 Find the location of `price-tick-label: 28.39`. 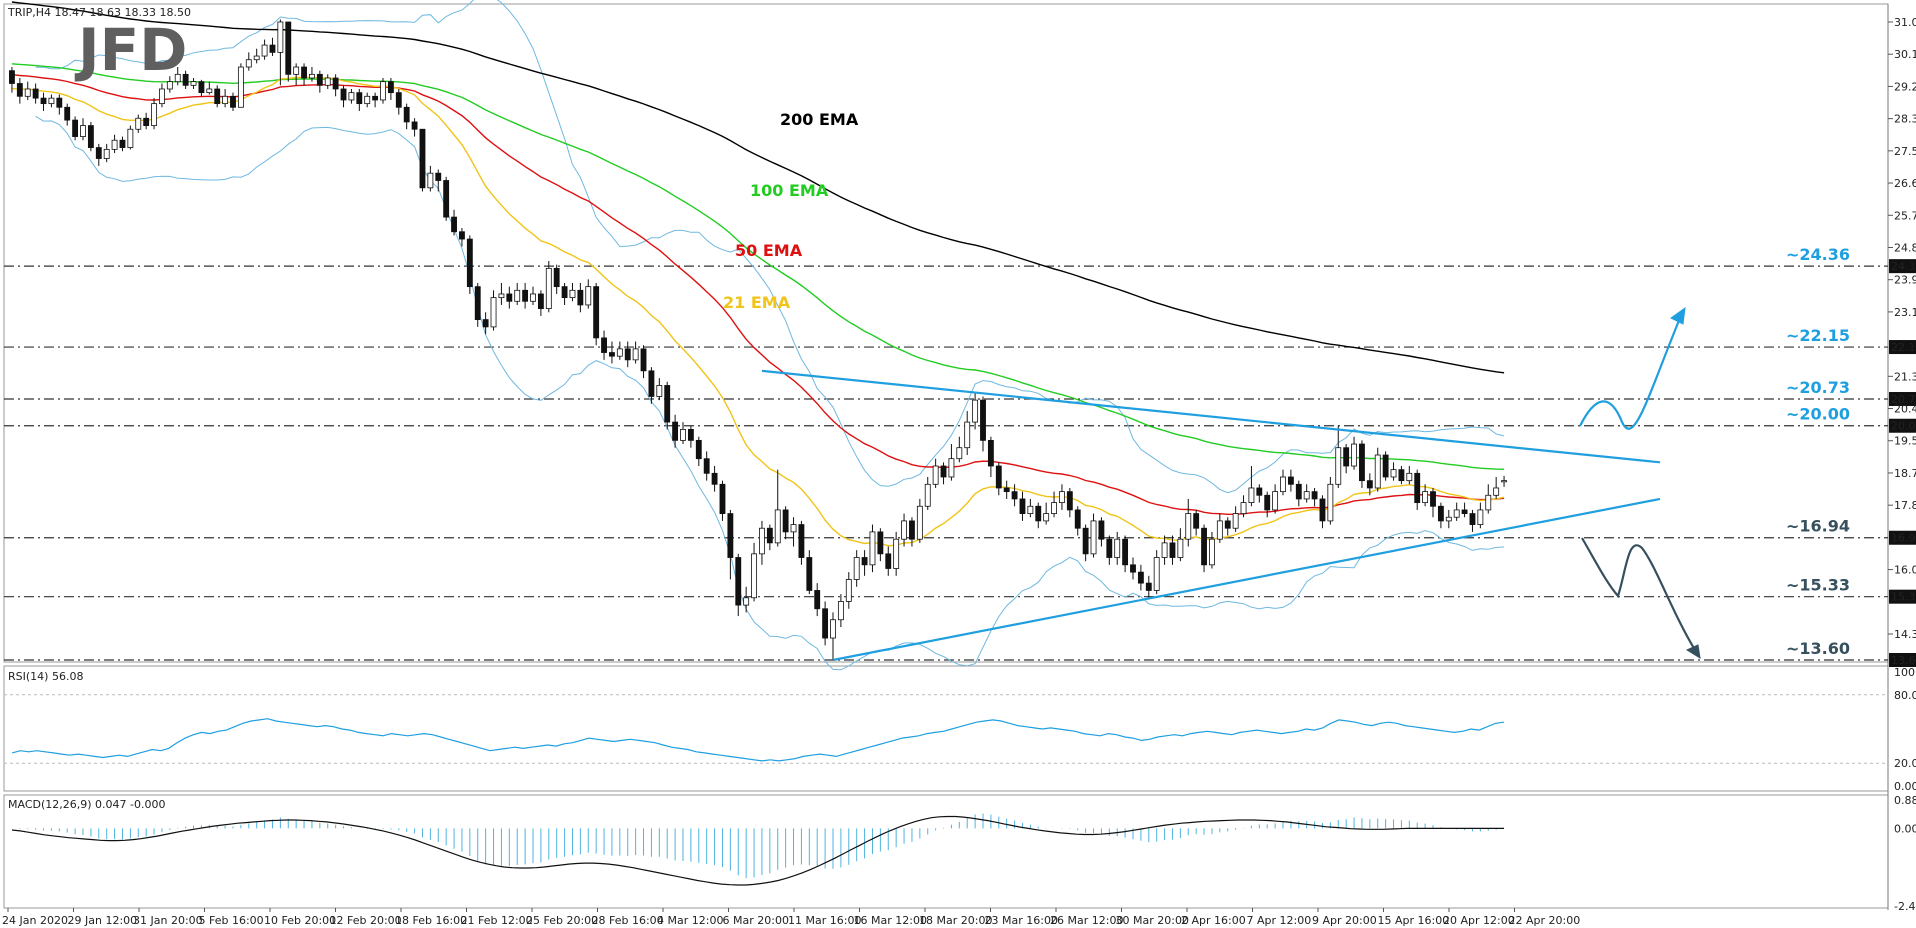

price-tick-label: 28.39 is located at coordinates (1905, 119).